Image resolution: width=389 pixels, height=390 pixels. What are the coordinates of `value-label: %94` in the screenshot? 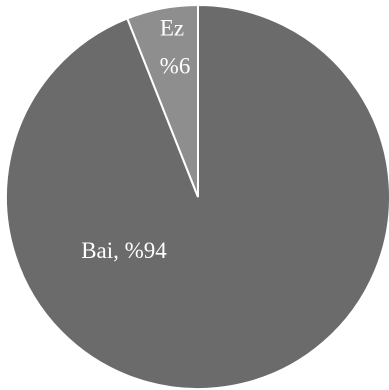 It's located at (146, 250).